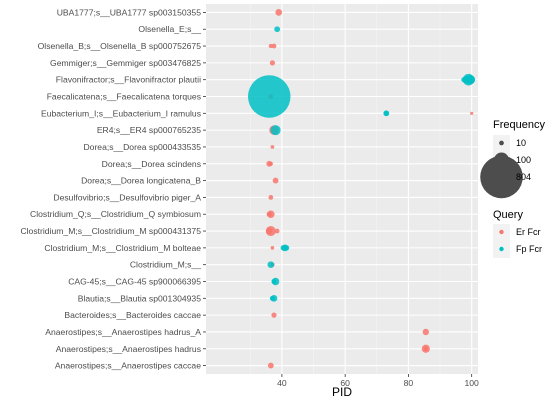 Image resolution: width=550 pixels, height=405 pixels. What do you see at coordinates (342, 392) in the screenshot?
I see `x-axis-label: PID` at bounding box center [342, 392].